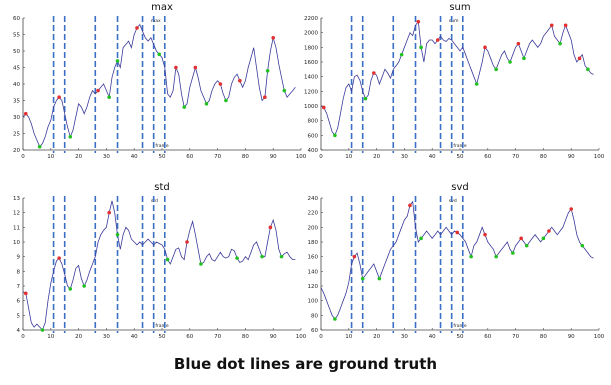  Describe the element at coordinates (19, 258) in the screenshot. I see `y-tick-label: 9` at that location.